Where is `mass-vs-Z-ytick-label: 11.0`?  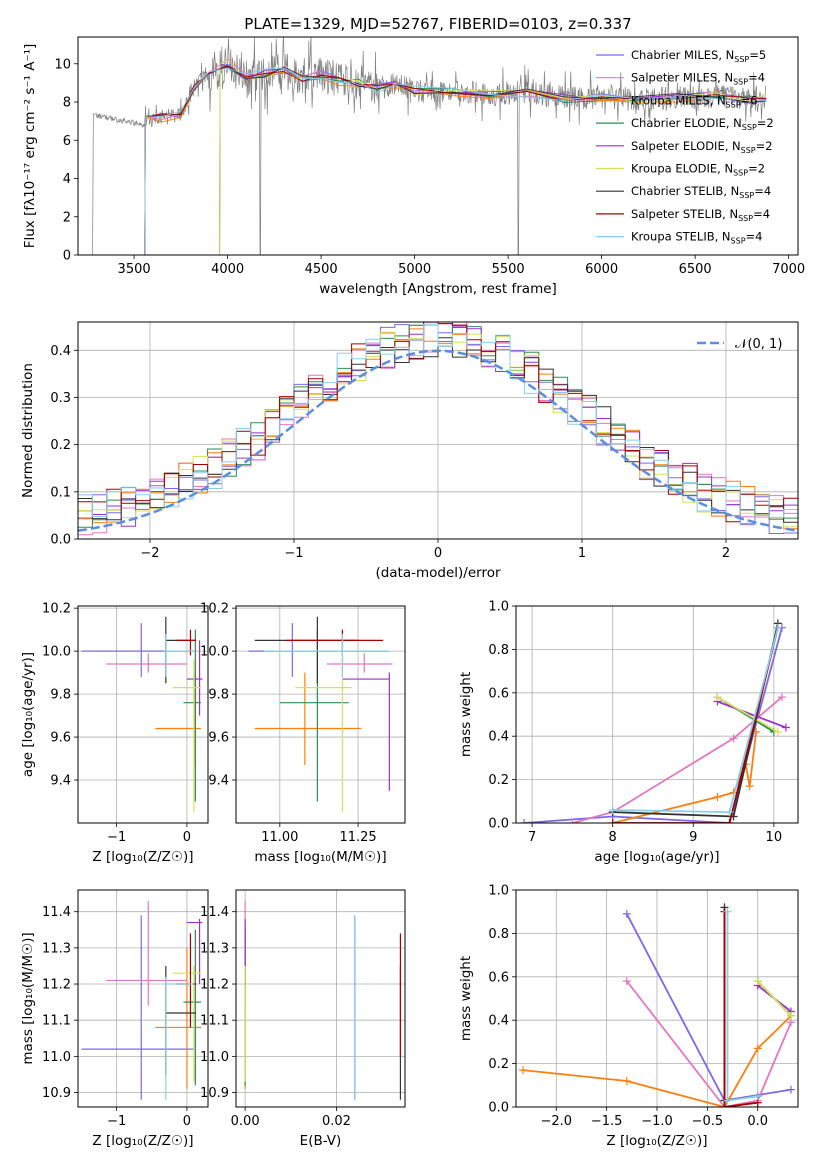
mass-vs-Z-ytick-label: 11.0 is located at coordinates (56, 1057).